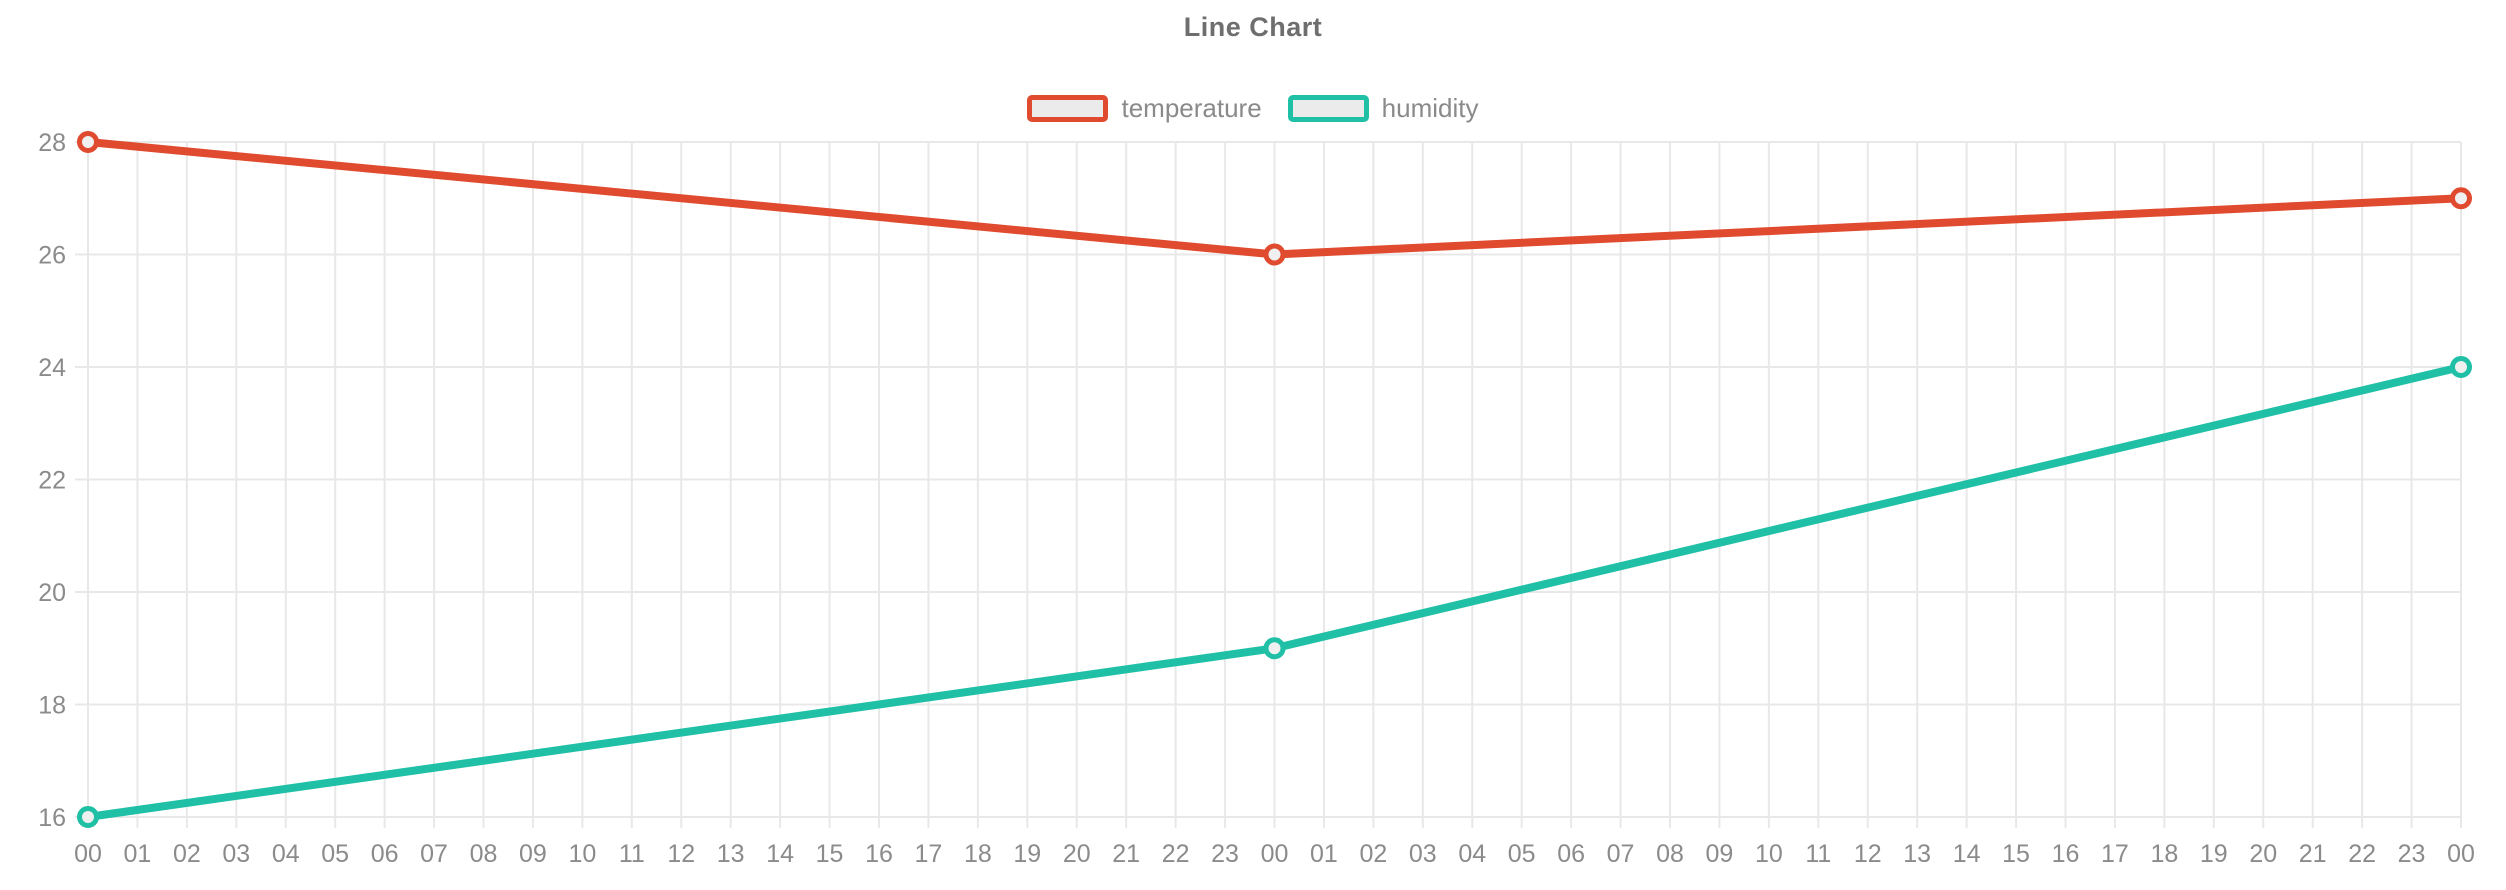 Image resolution: width=2506 pixels, height=890 pixels. Describe the element at coordinates (52, 256) in the screenshot. I see `y-axis-tick-label: 26` at that location.